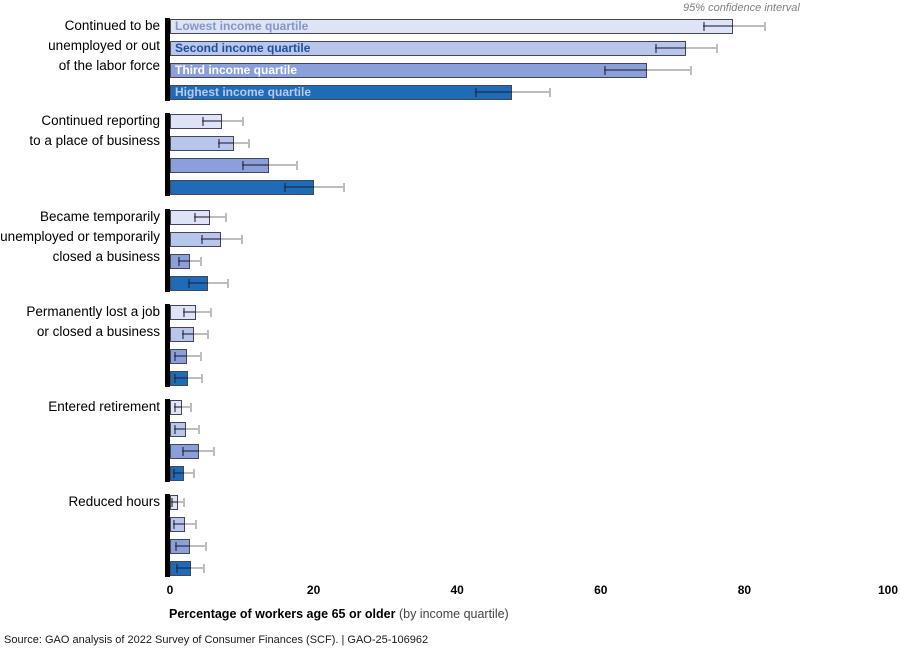  I want to click on legend-label: Second income quartile, so click(243, 48).